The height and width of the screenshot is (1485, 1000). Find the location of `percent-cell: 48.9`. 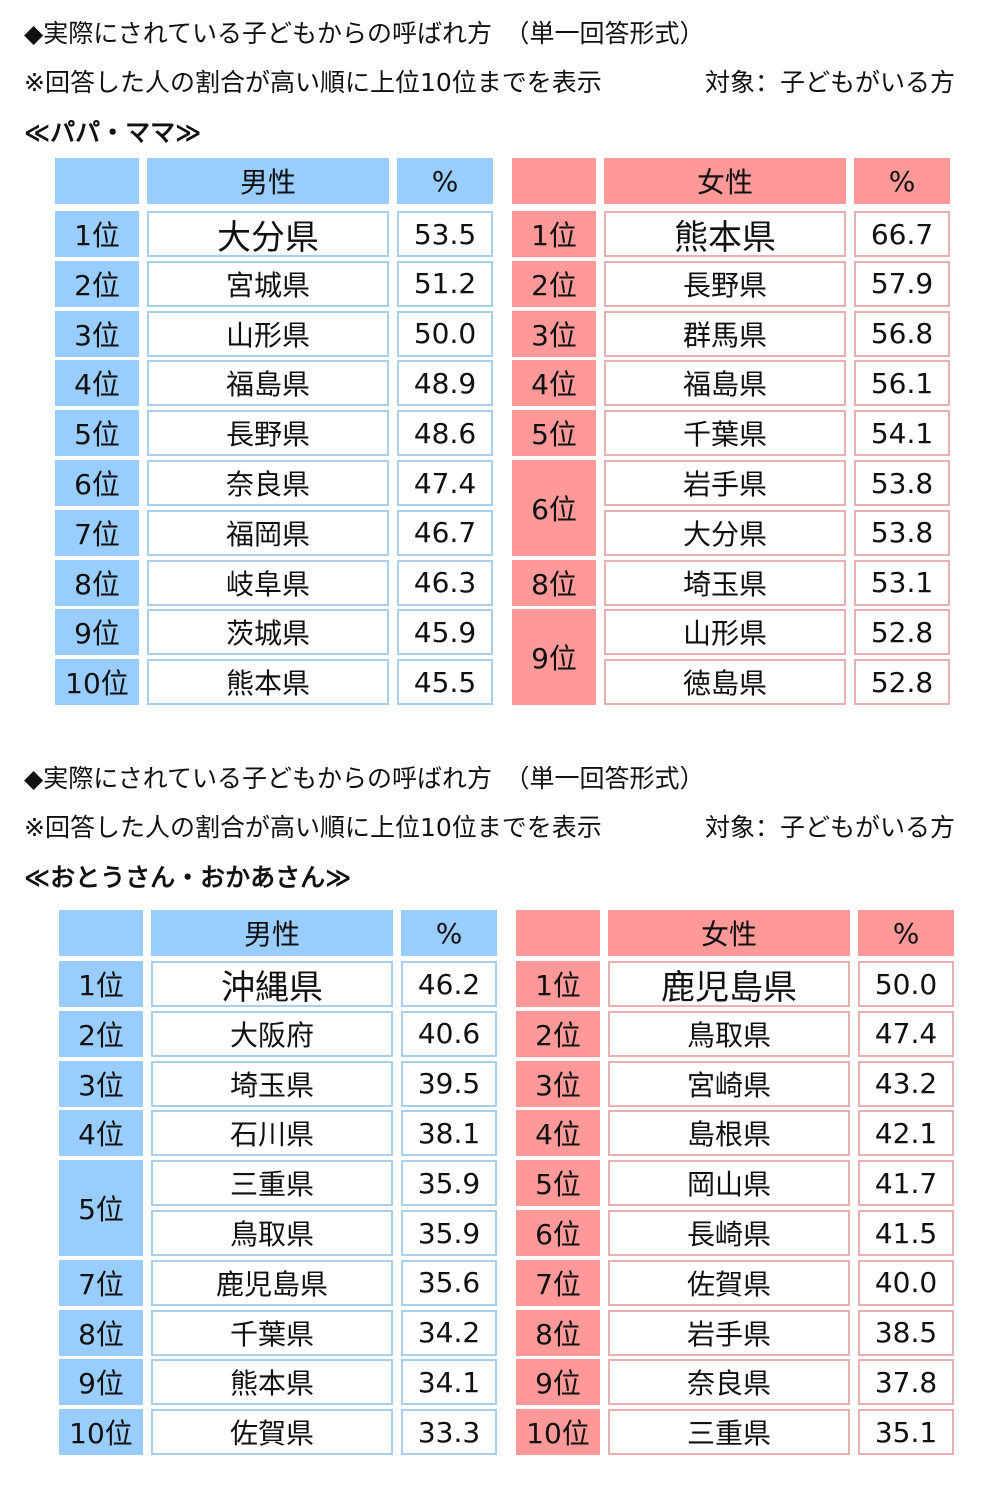

percent-cell: 48.9 is located at coordinates (445, 383).